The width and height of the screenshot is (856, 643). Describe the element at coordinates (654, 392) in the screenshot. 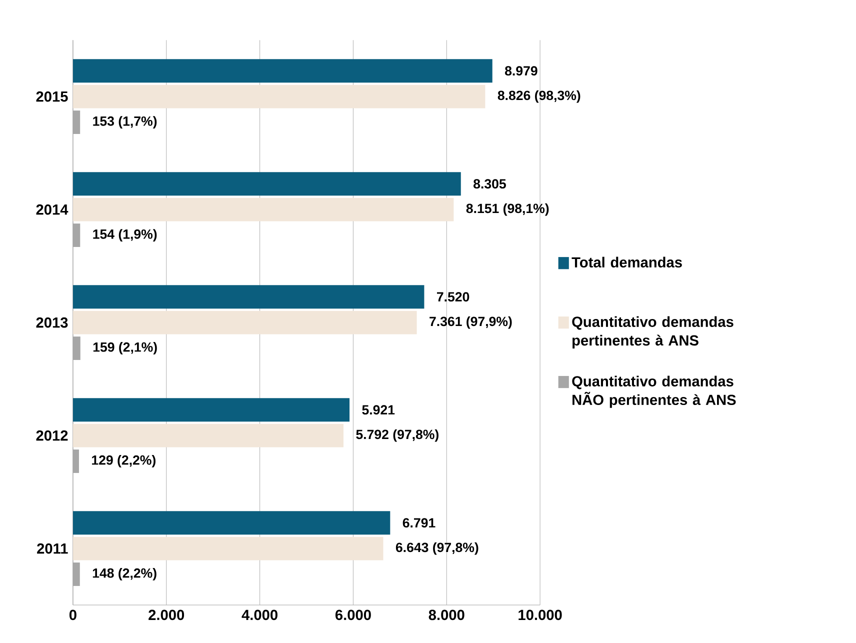

I see `legend-label: Quantitativo demandas NÃO pertinentes à ANS` at that location.